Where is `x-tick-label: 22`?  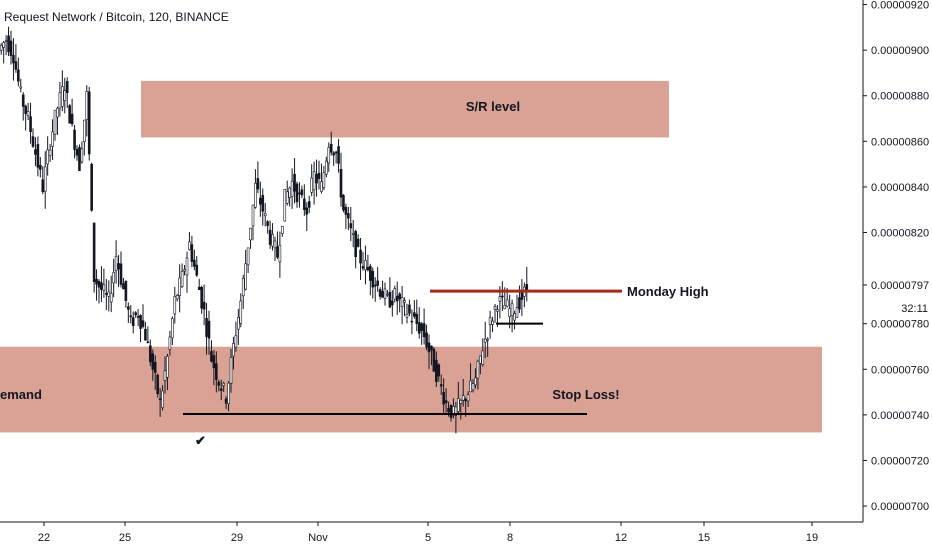
x-tick-label: 22 is located at coordinates (44, 538).